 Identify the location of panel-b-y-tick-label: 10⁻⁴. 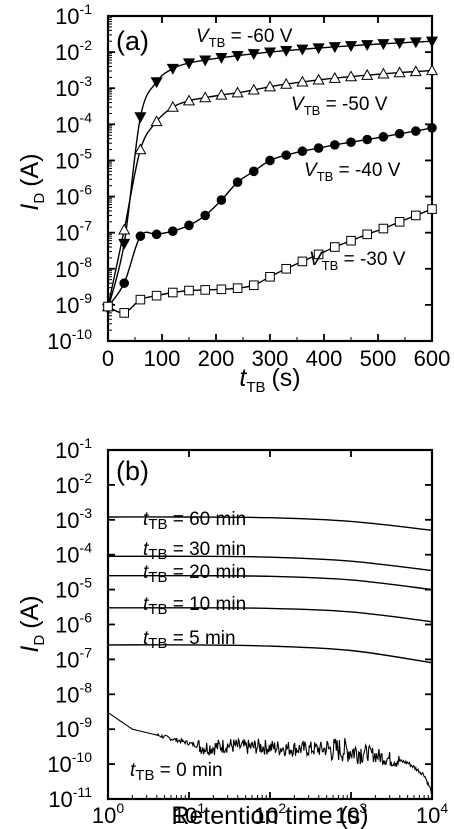
(73, 554).